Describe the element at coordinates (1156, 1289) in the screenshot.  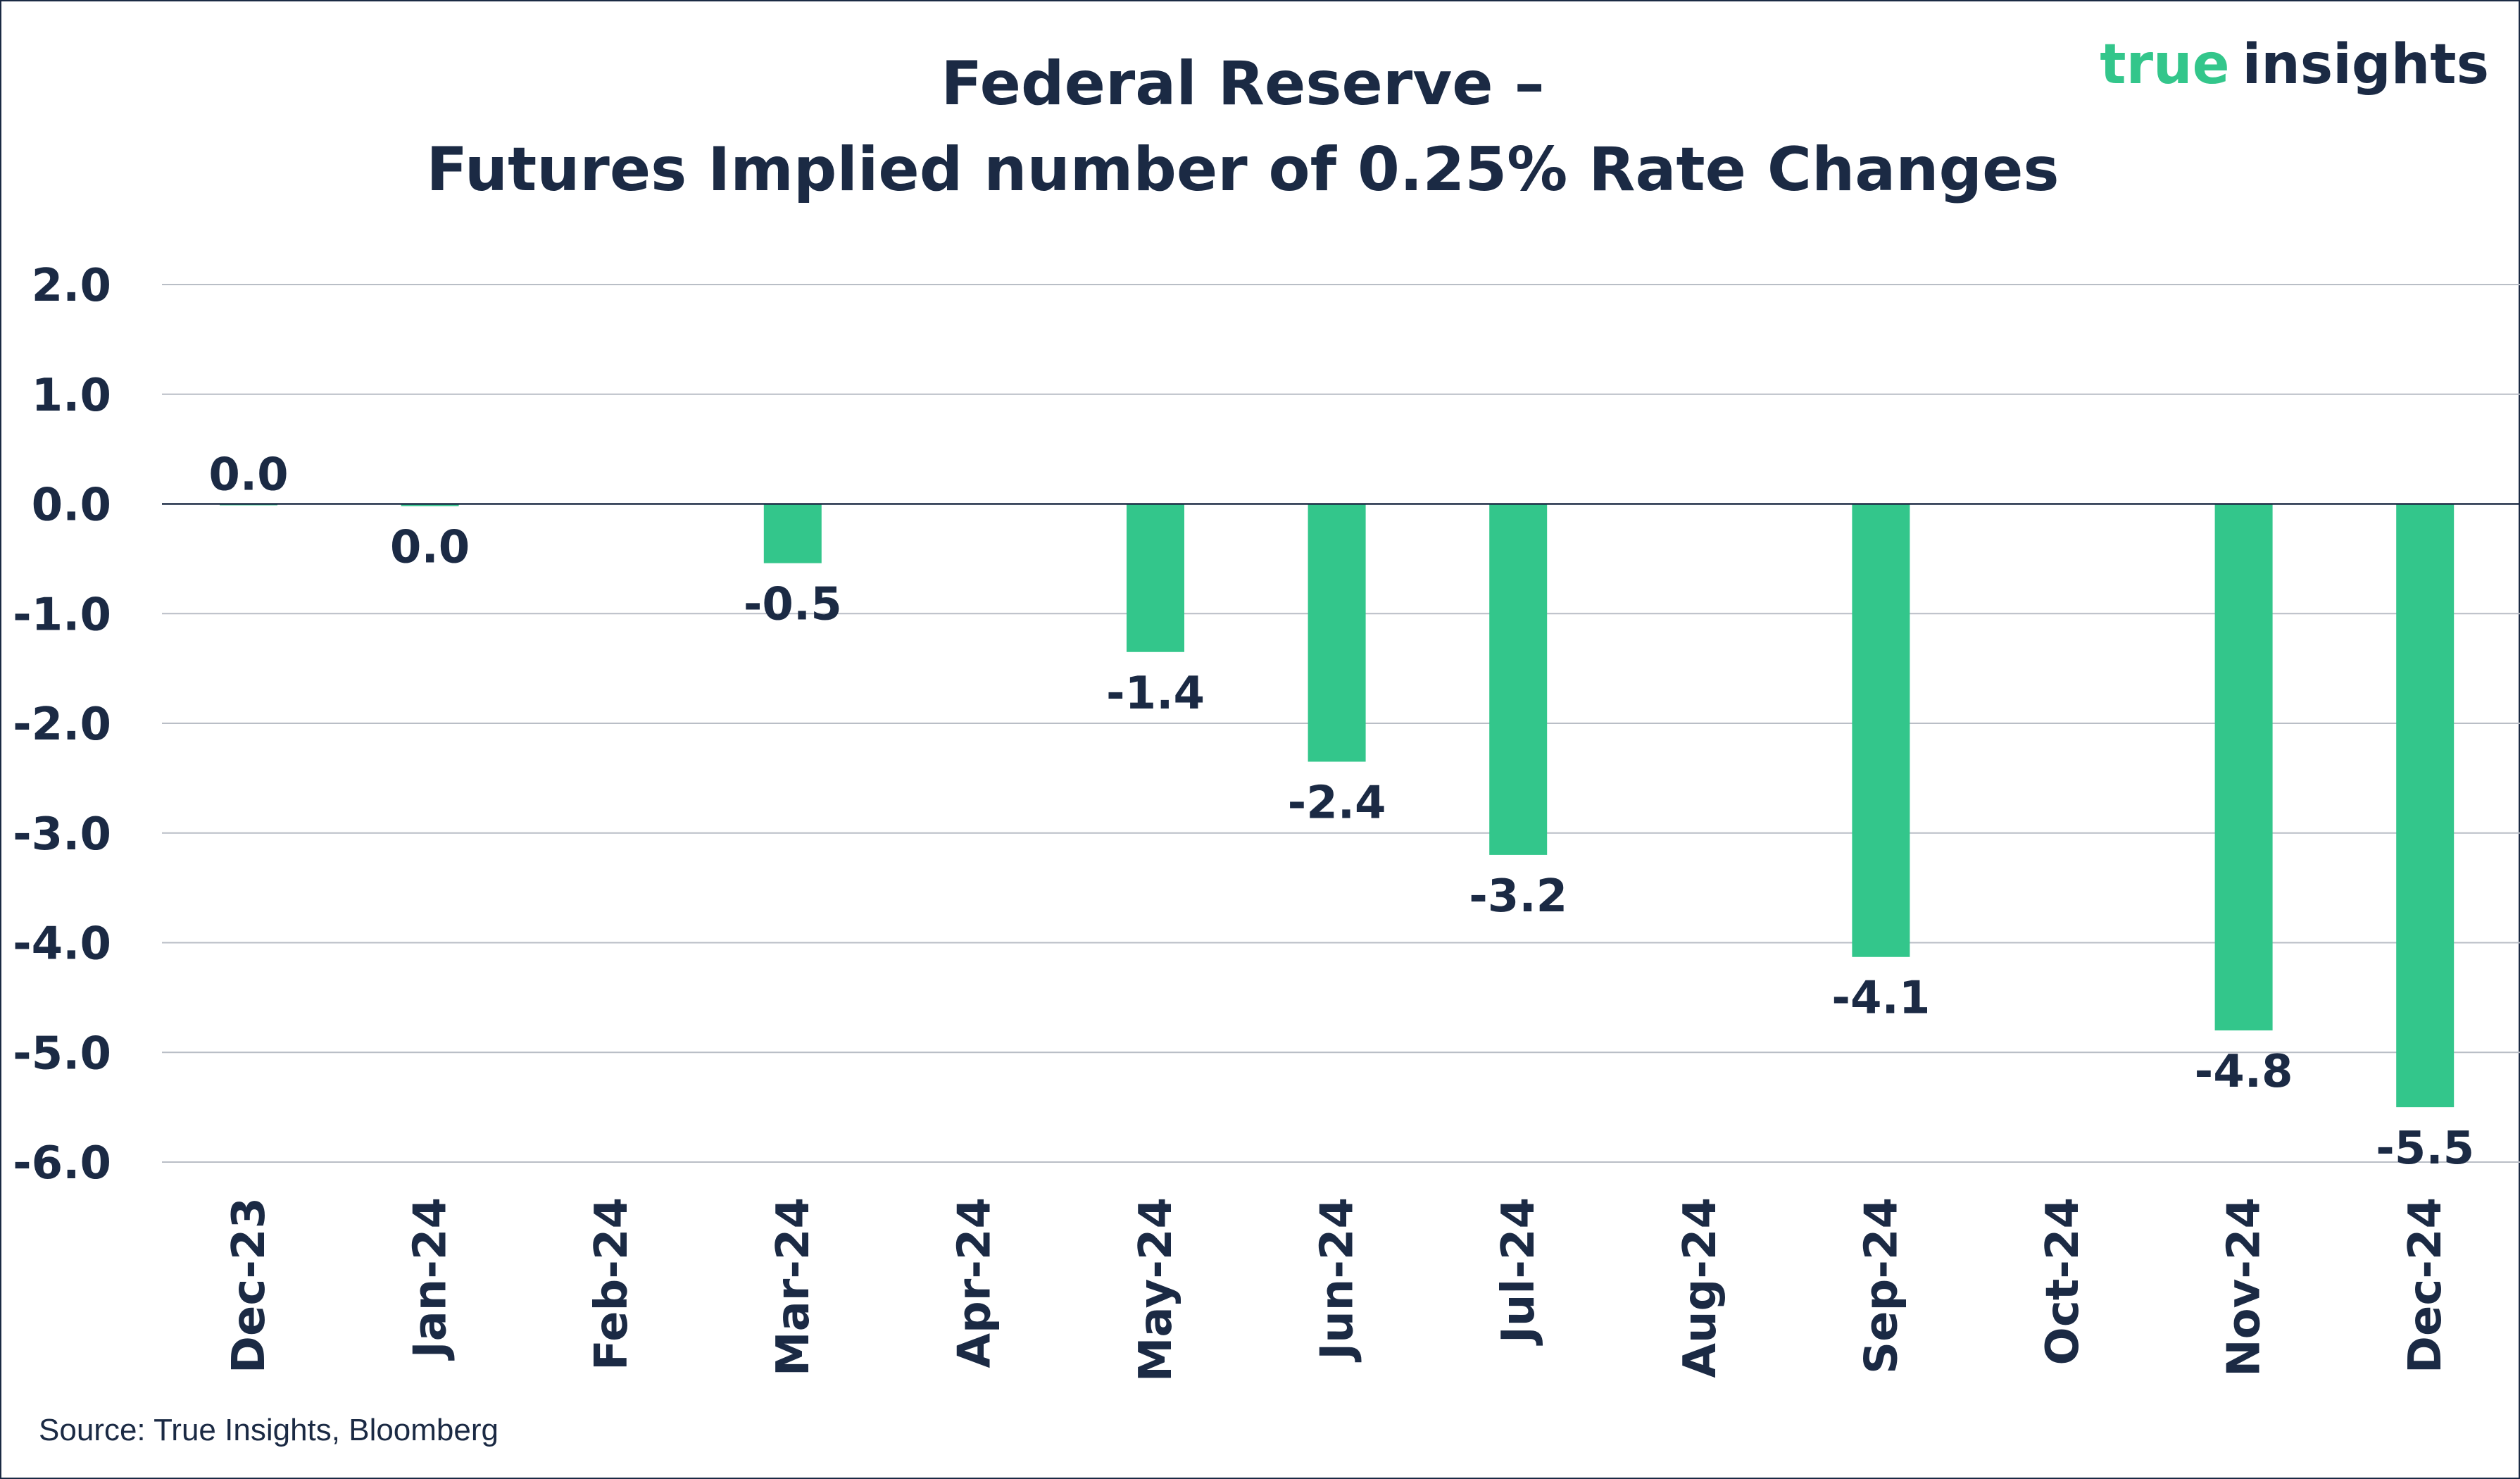
I see `x-tick-label: May-24` at that location.